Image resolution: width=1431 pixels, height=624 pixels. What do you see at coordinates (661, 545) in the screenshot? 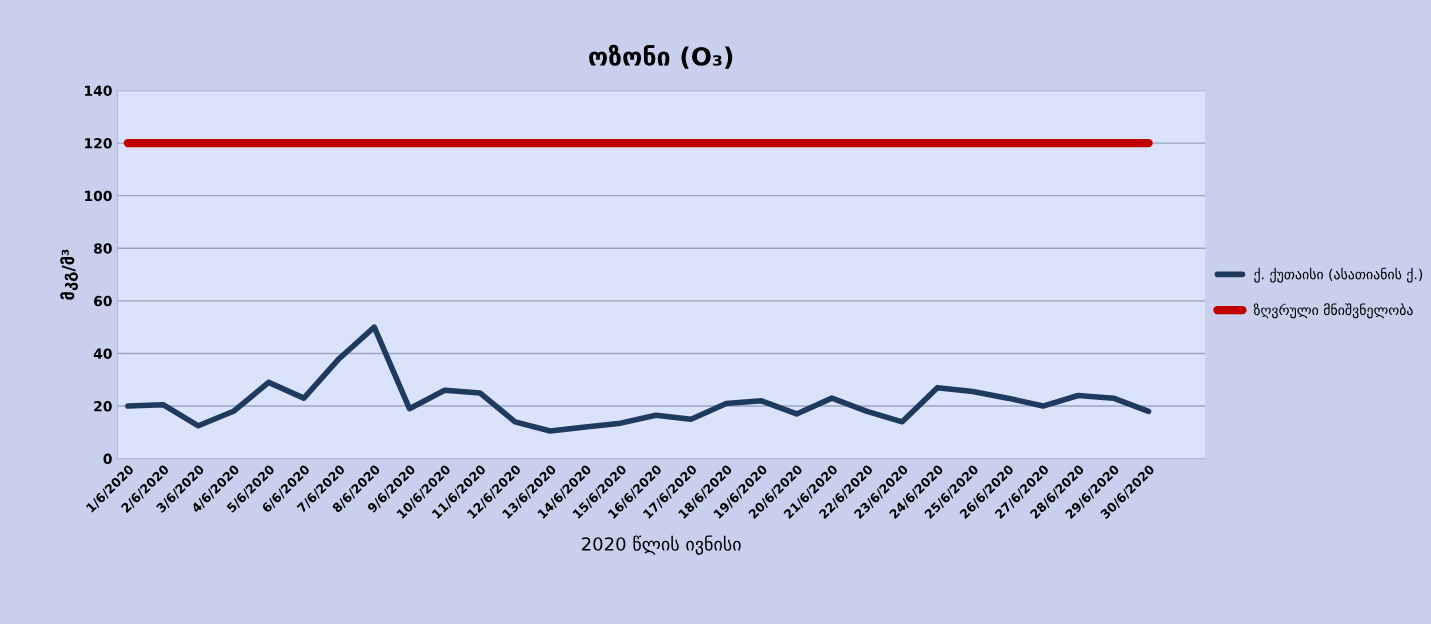
I see `x-axis-title: 2020 წლის ივნისი` at bounding box center [661, 545].